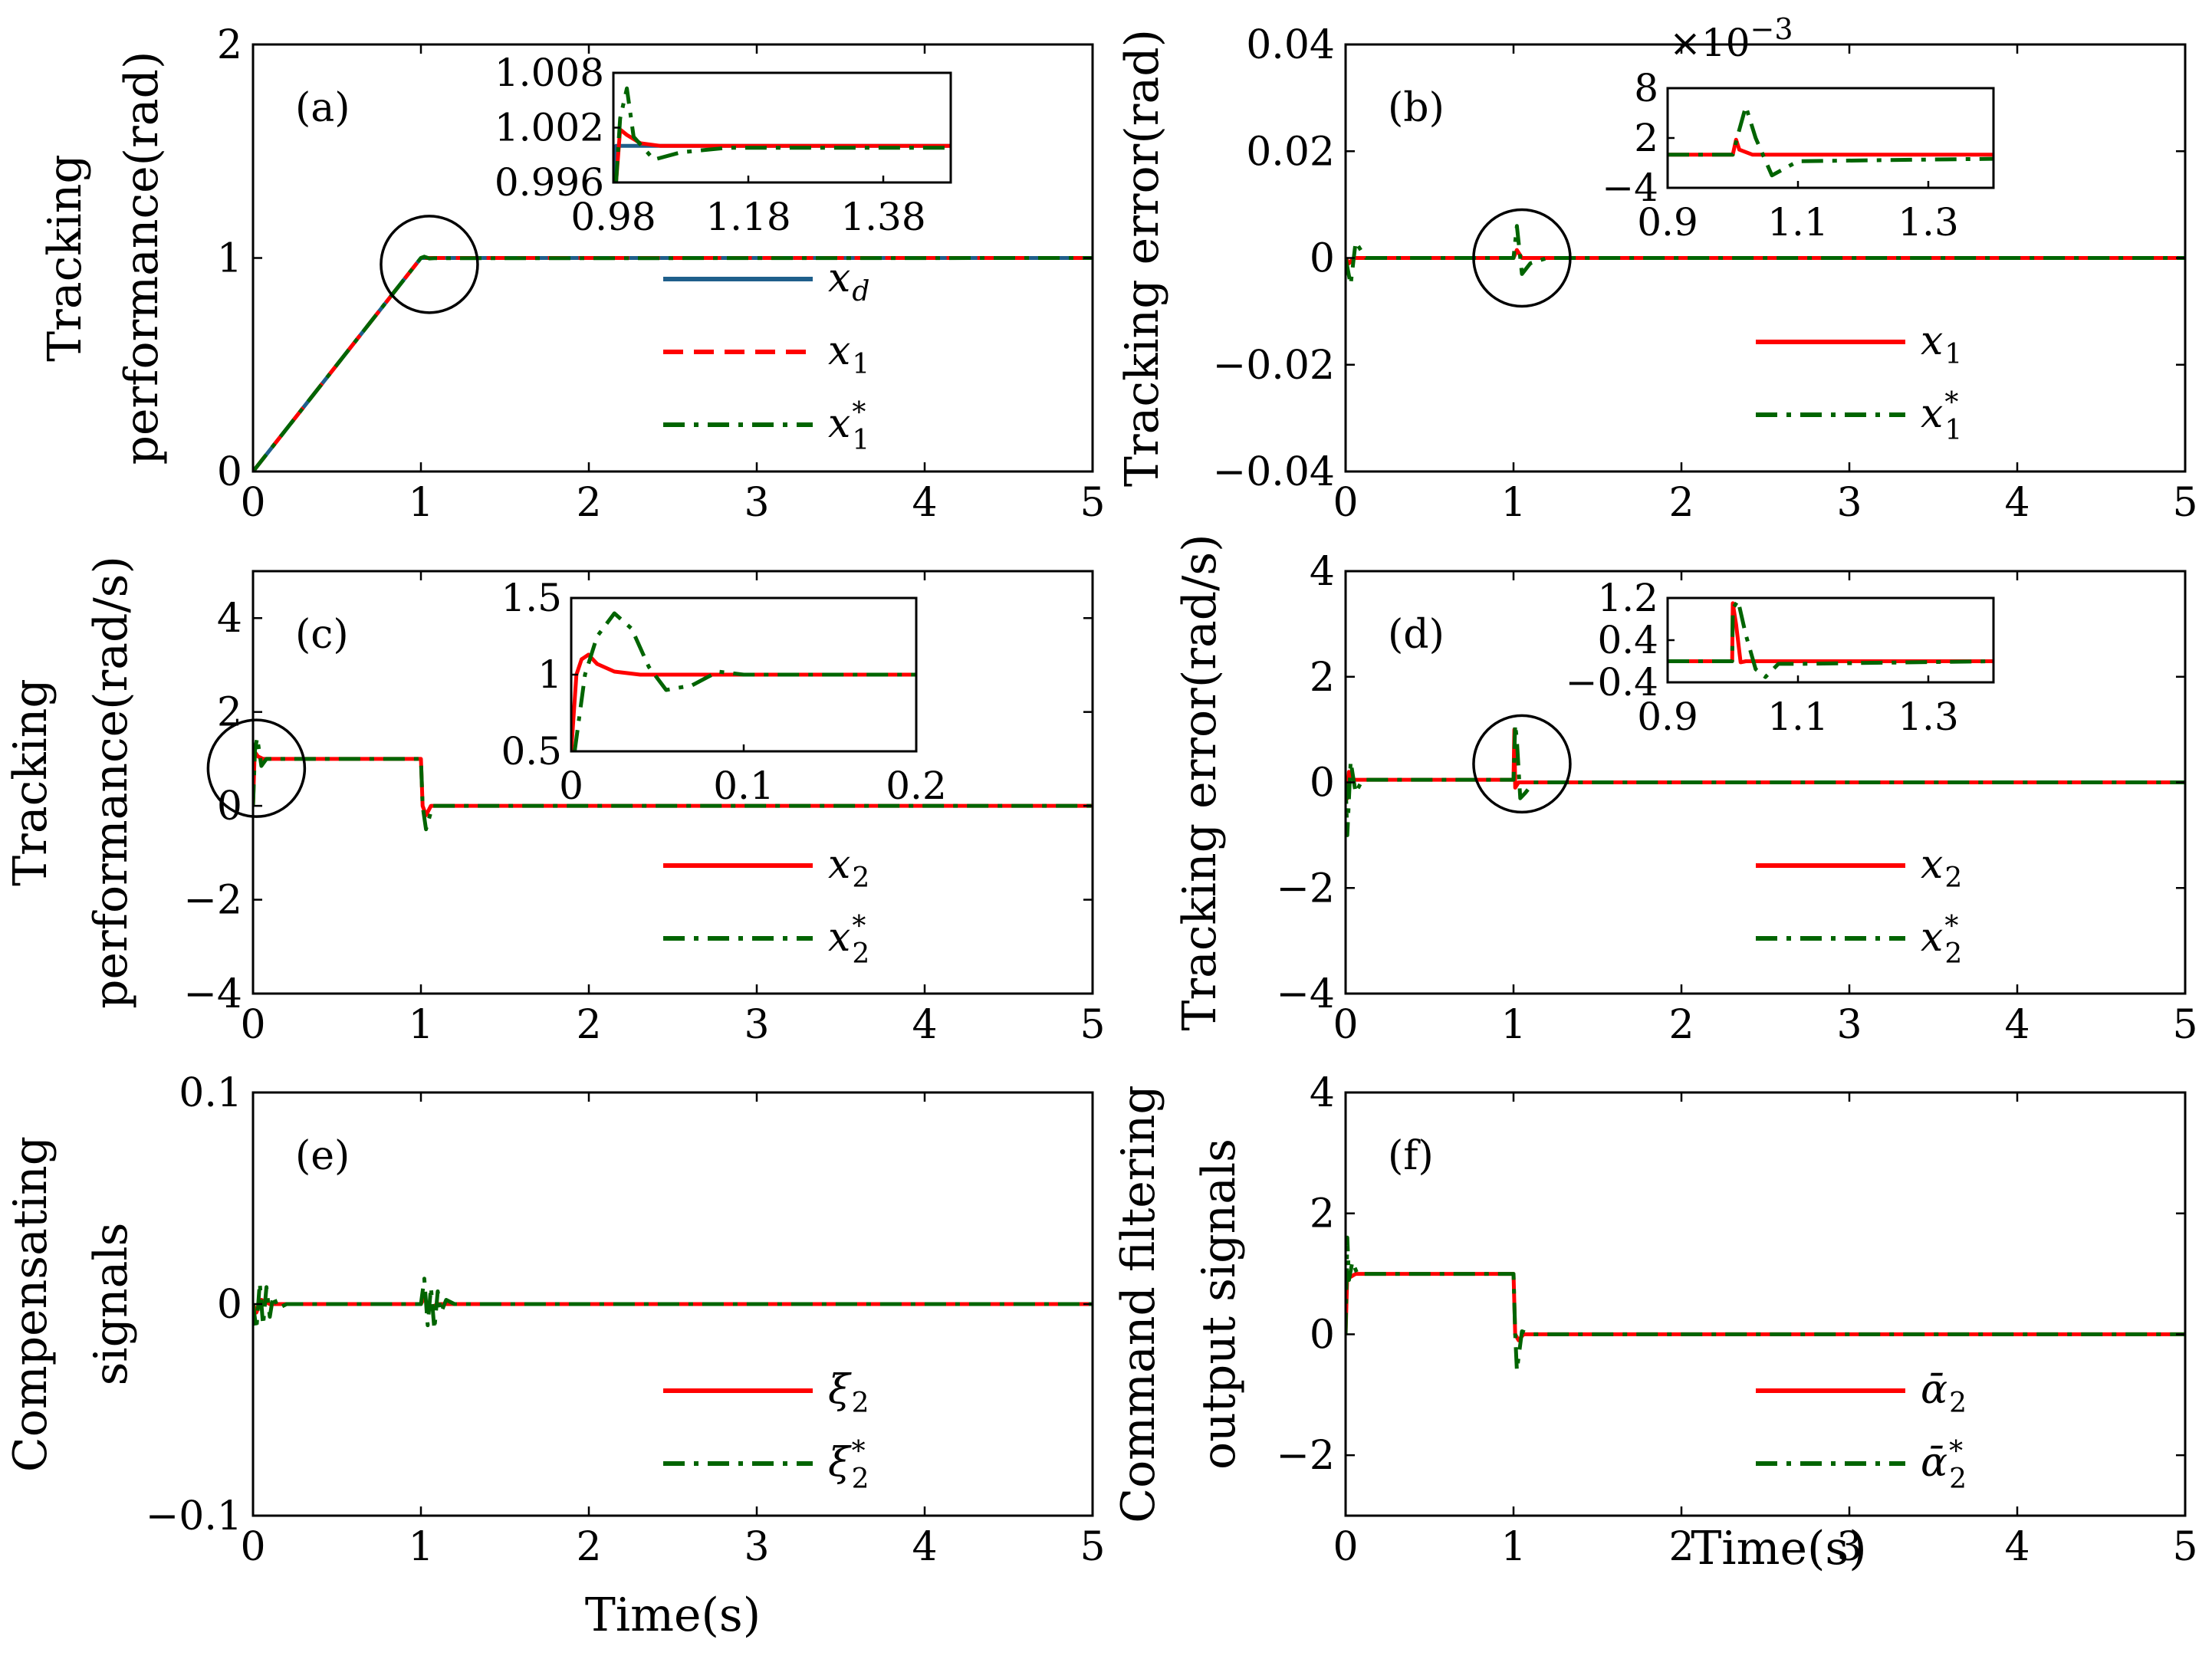 The height and width of the screenshot is (1669, 2212). I want to click on legend-label-0: xd, so click(848, 281).